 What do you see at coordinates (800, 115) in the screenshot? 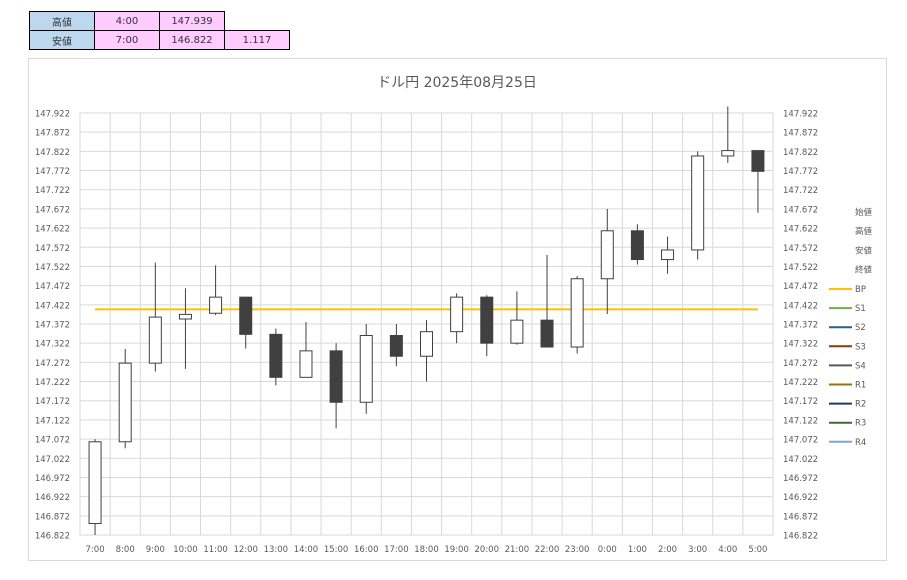
I see `y-tick-label-right: 147.922` at bounding box center [800, 115].